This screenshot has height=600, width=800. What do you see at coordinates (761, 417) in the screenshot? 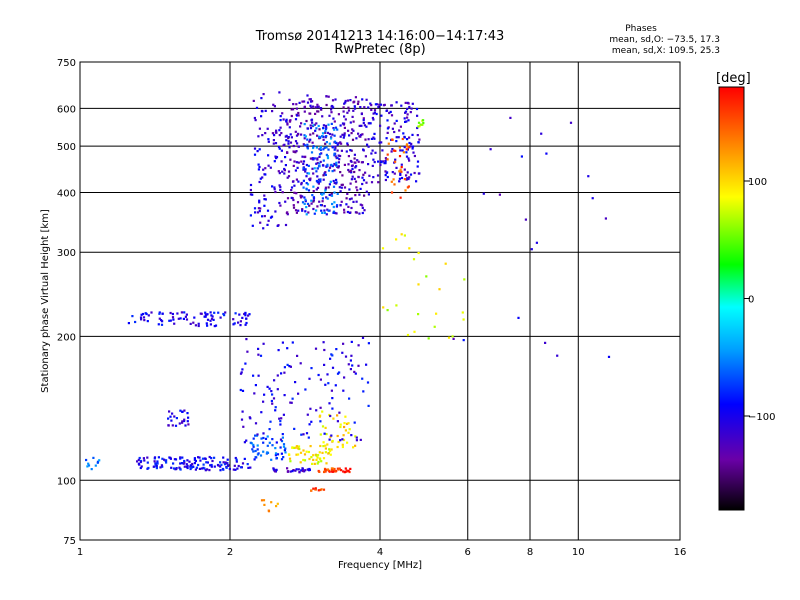
I see `colorbar-tick-label: −100` at bounding box center [761, 417].